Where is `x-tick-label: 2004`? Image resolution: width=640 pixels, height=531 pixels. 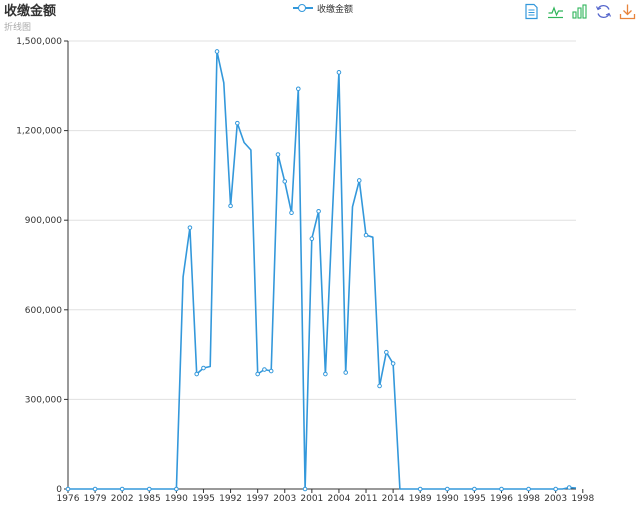
x-tick-label: 2004 is located at coordinates (338, 499).